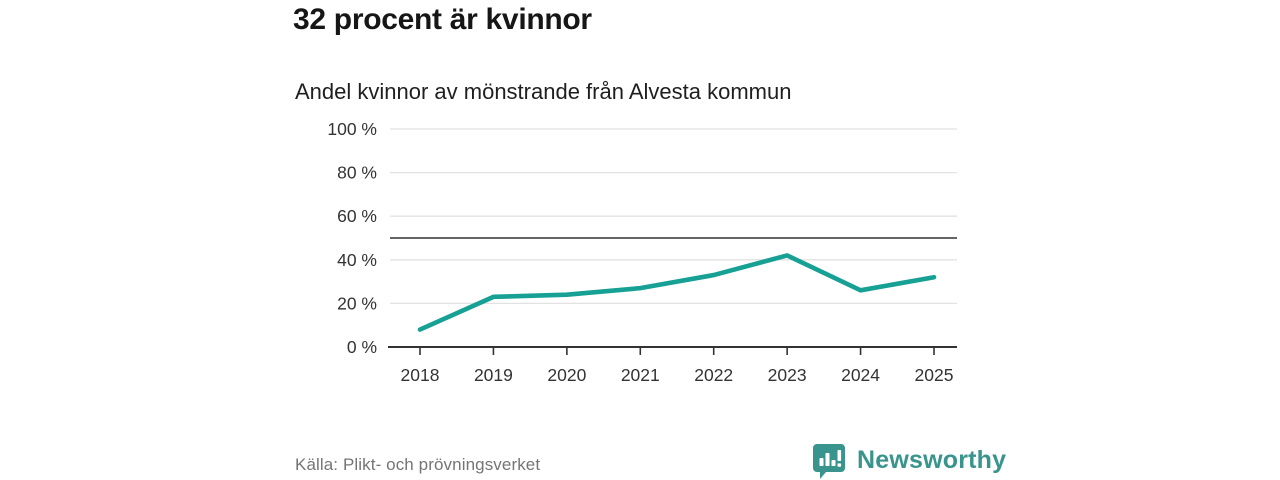 Image resolution: width=1280 pixels, height=480 pixels. I want to click on x-tick-label: 2020, so click(566, 375).